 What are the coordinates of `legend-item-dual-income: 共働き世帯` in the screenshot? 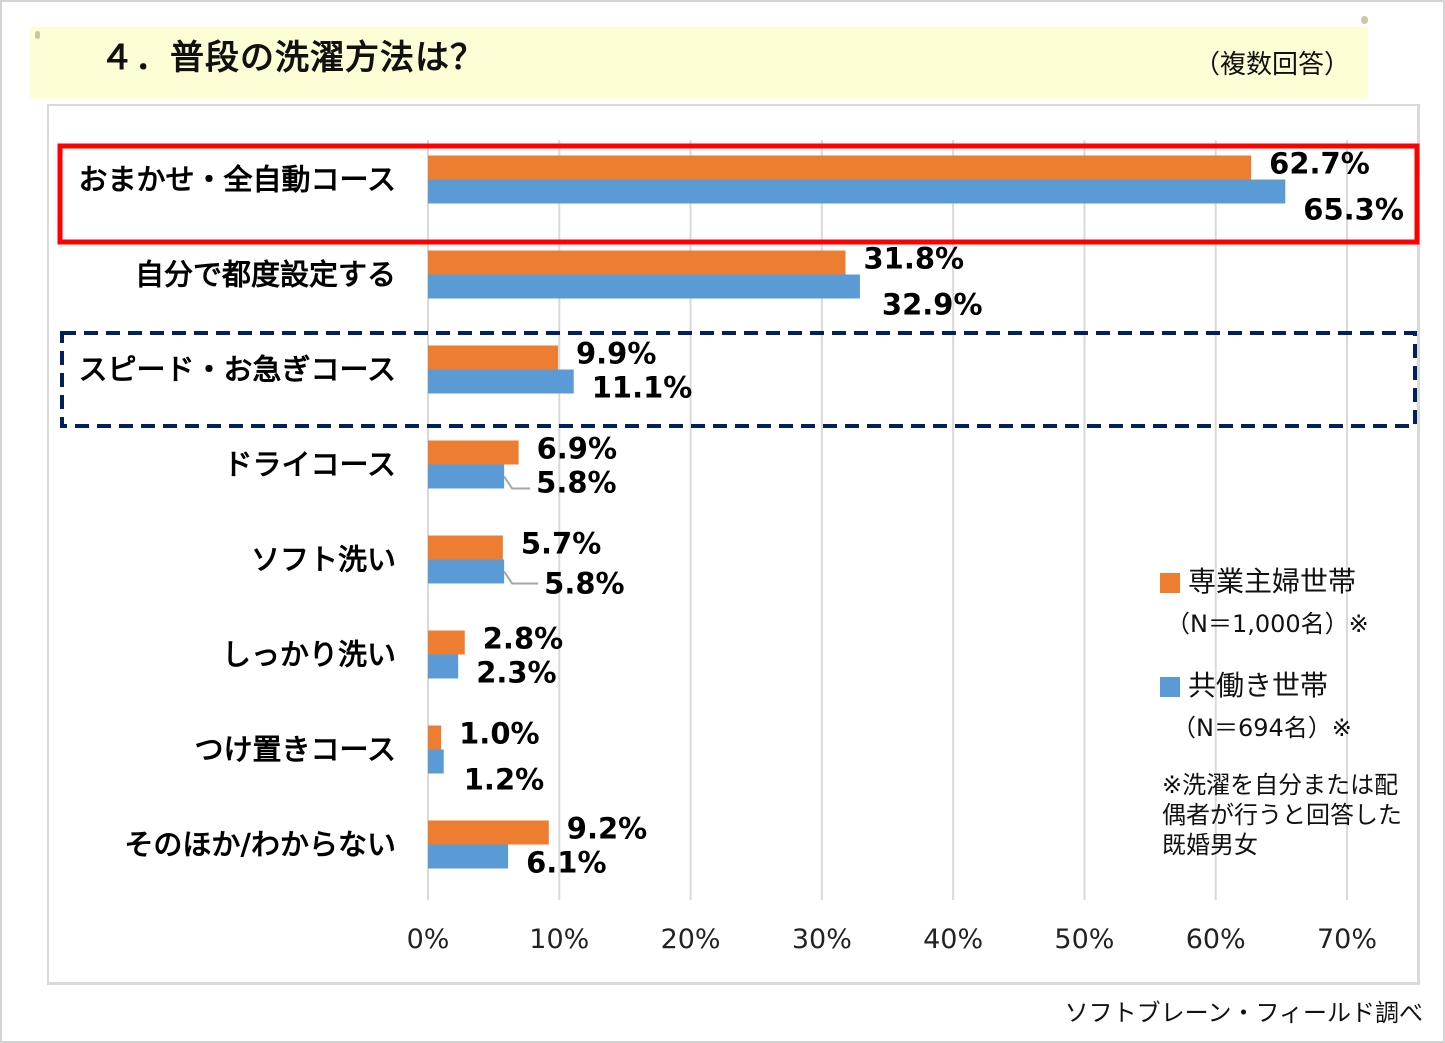 It's located at (1244, 684).